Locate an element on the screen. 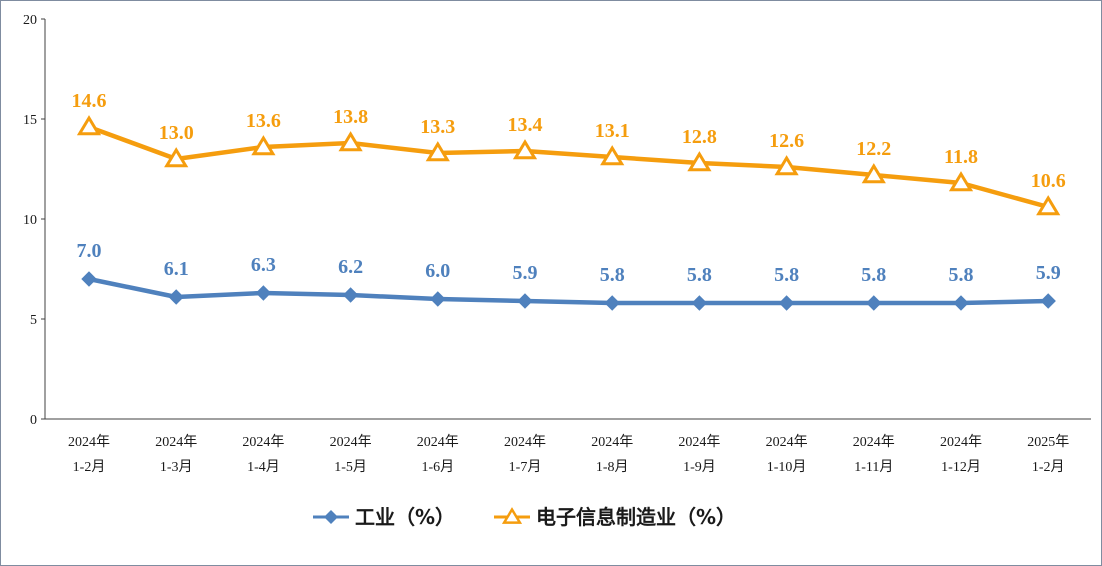 This screenshot has height=566, width=1102. x-tick-label-period: 1-5月 is located at coordinates (350, 467).